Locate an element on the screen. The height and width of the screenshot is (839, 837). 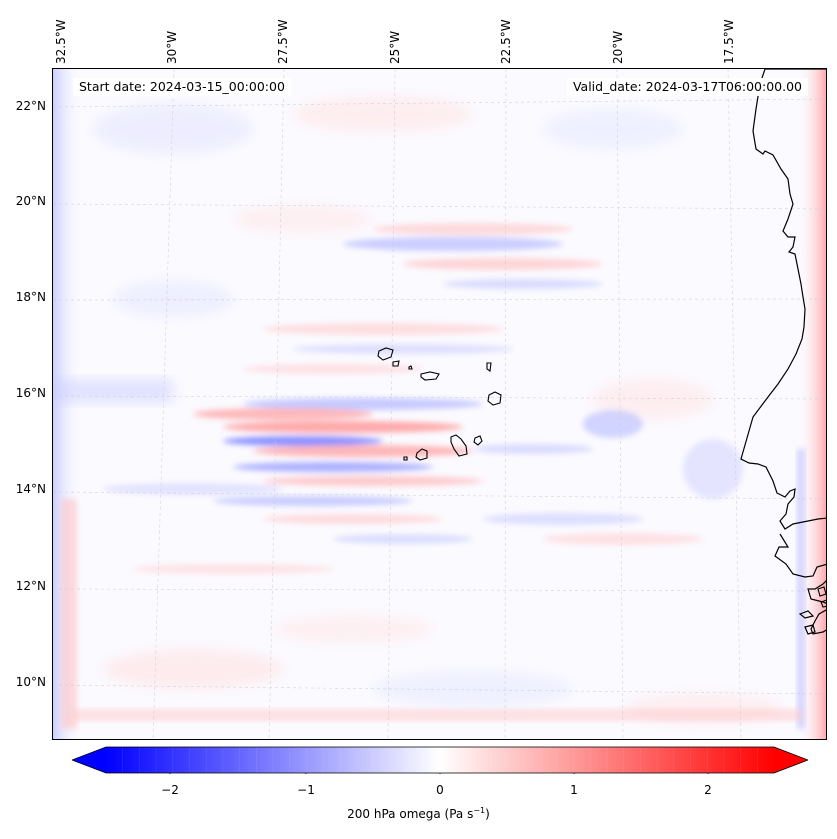
lon-label-20w: 20°W is located at coordinates (618, 47).